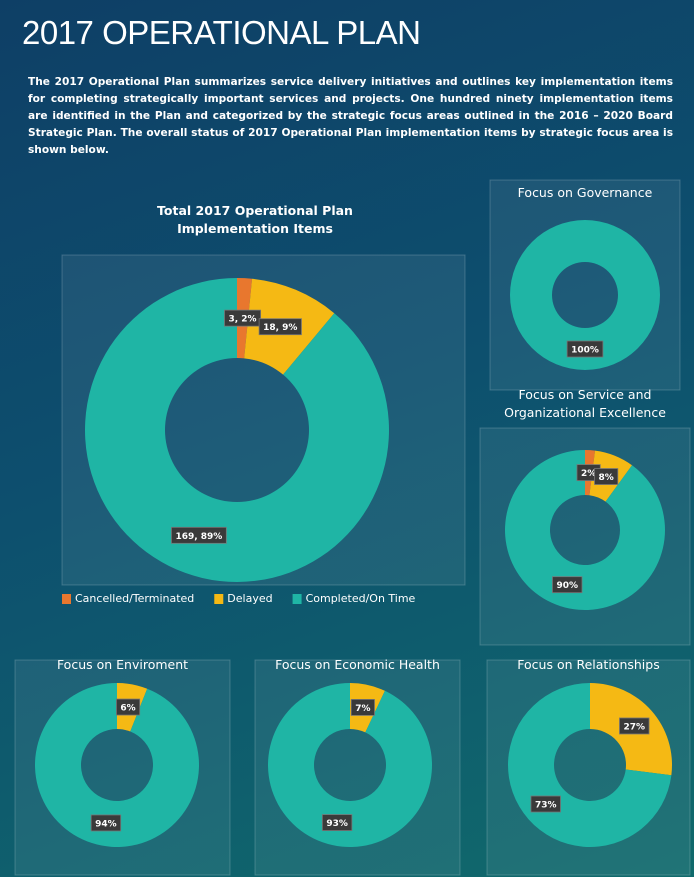 This screenshot has height=877, width=694. Describe the element at coordinates (122, 664) in the screenshot. I see `chart-title: Focus on Enviroment` at that location.